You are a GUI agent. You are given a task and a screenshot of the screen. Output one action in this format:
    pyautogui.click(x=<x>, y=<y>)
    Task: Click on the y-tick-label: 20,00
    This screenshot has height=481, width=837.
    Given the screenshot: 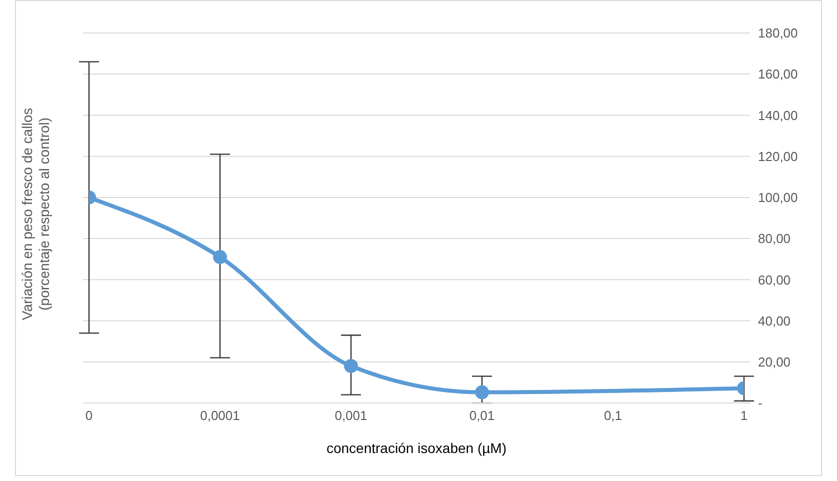 What is the action you would take?
    pyautogui.click(x=774, y=362)
    